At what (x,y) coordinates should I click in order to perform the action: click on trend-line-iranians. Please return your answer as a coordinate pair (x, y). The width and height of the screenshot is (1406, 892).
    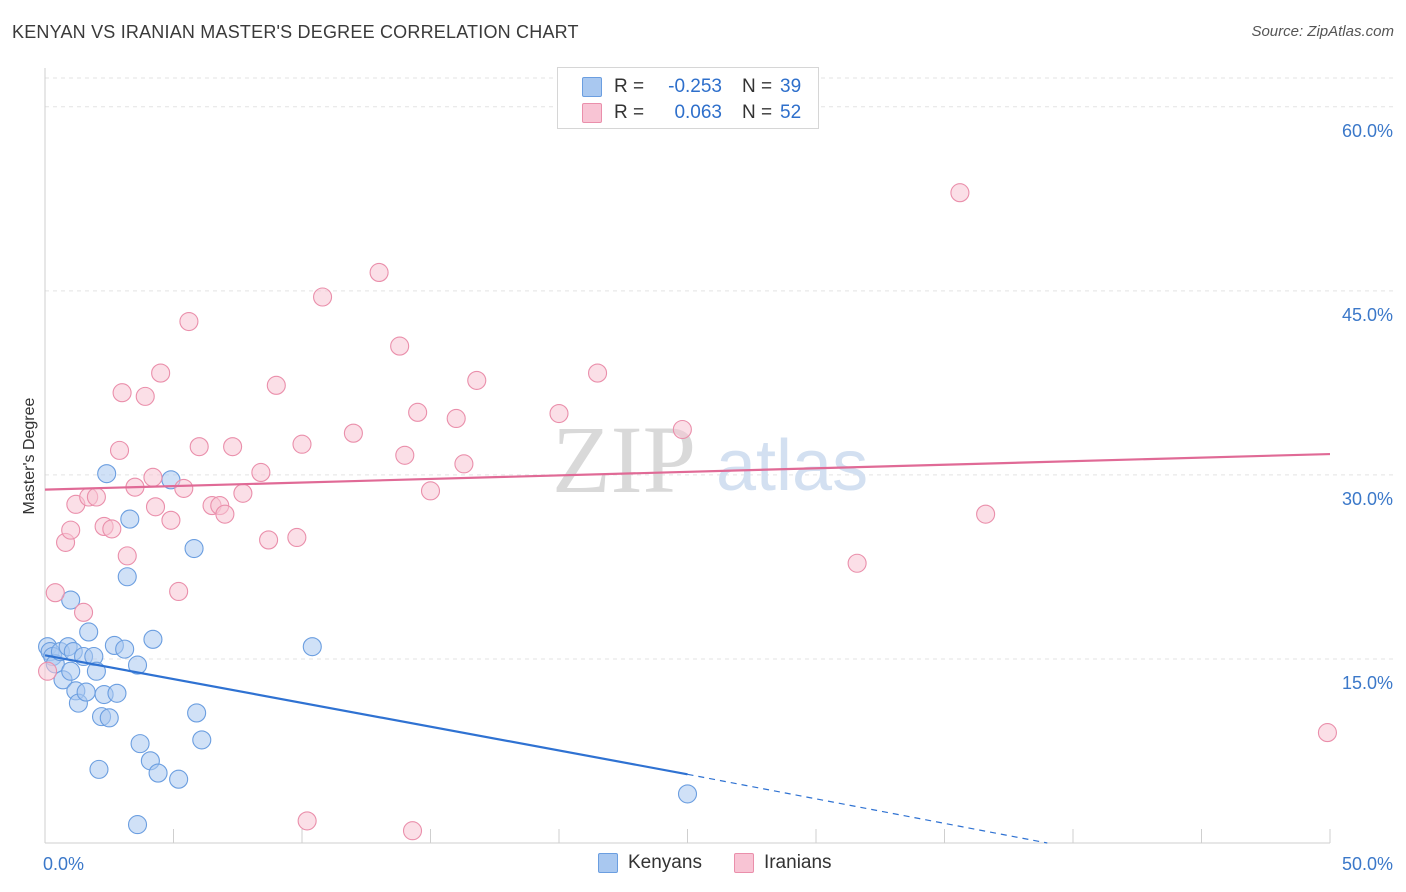
    Looking at the image, I should click on (687, 471).